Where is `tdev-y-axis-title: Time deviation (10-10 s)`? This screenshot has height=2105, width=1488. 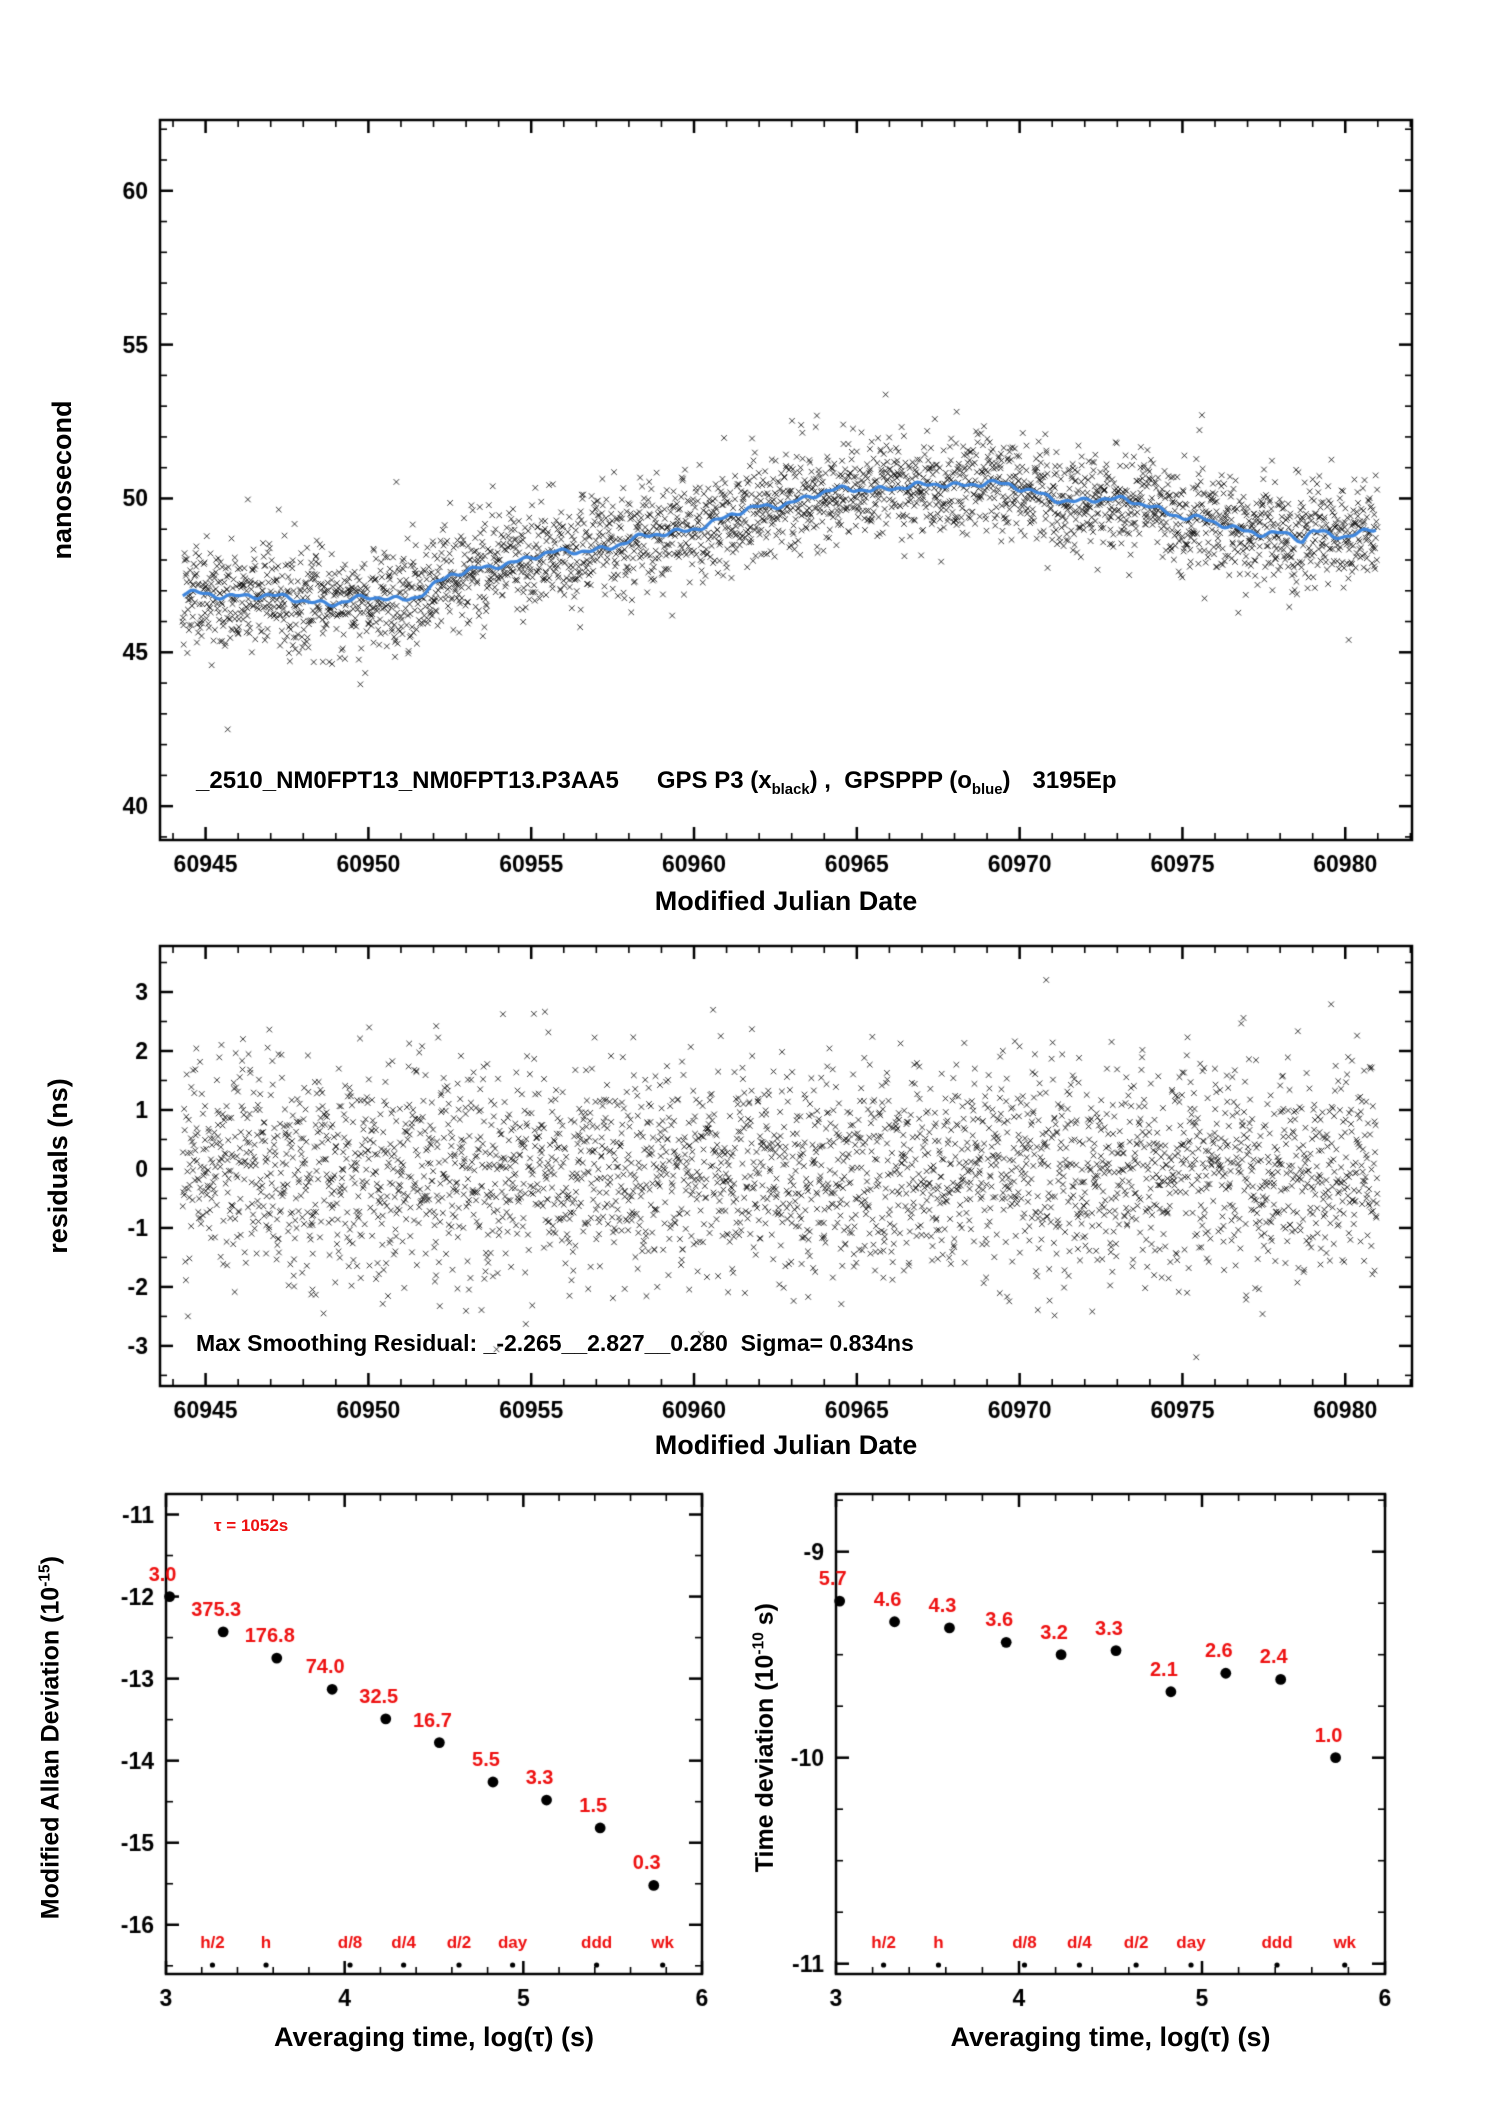
tdev-y-axis-title: Time deviation (10-10 s) is located at coordinates (761, 1738).